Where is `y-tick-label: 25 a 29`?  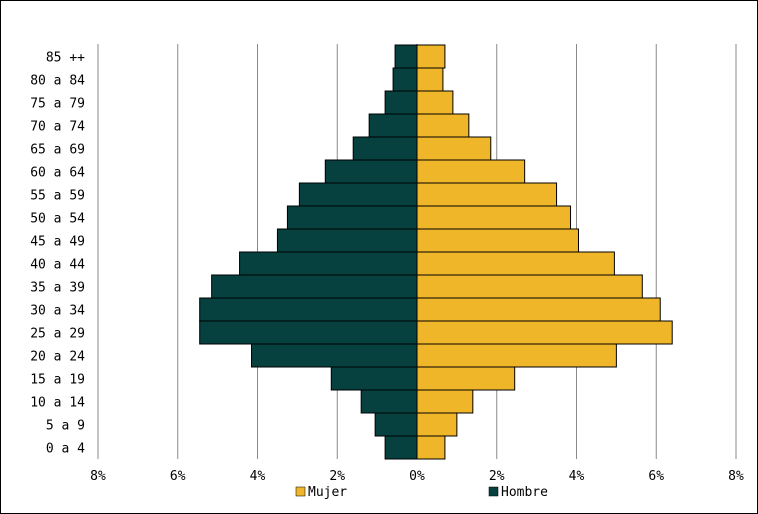
y-tick-label: 25 a 29 is located at coordinates (57, 334).